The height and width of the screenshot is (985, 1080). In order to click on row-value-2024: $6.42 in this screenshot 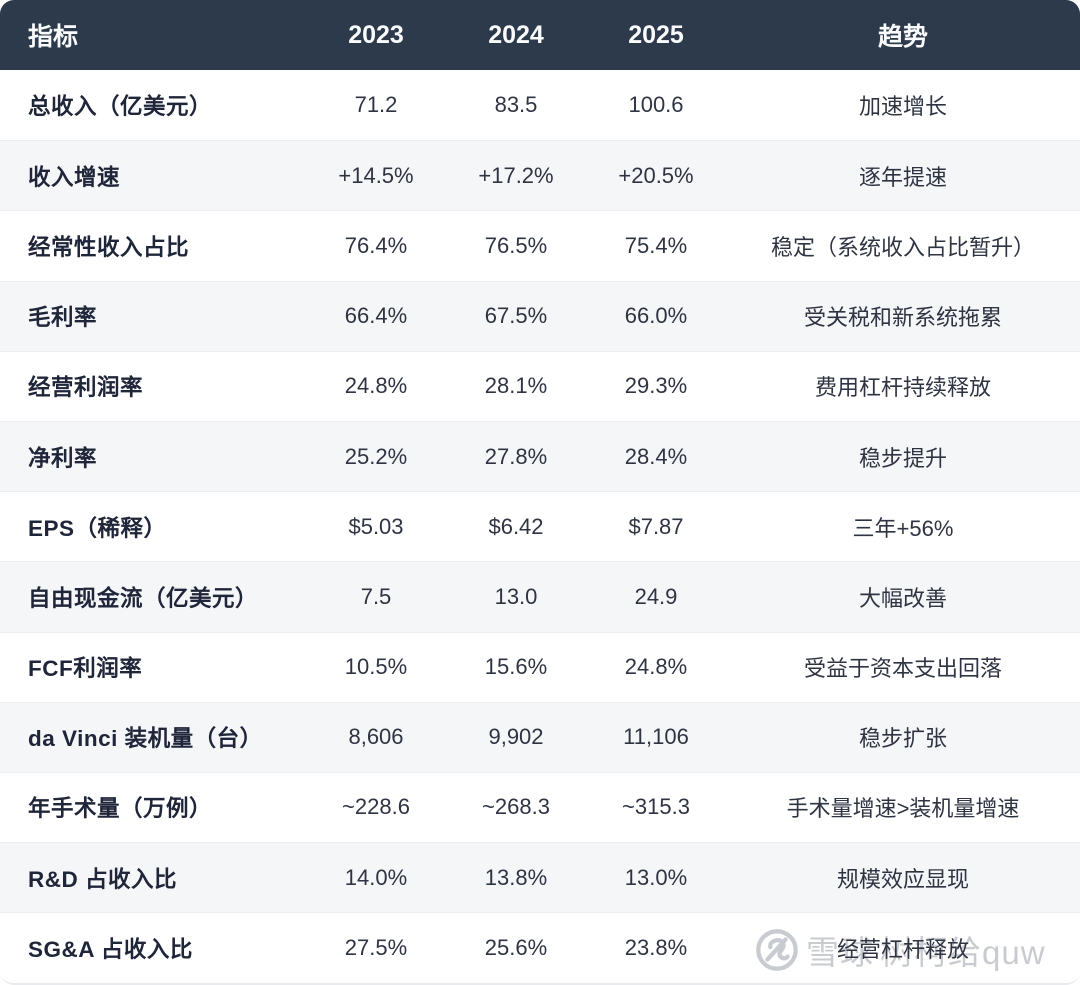, I will do `click(516, 526)`.